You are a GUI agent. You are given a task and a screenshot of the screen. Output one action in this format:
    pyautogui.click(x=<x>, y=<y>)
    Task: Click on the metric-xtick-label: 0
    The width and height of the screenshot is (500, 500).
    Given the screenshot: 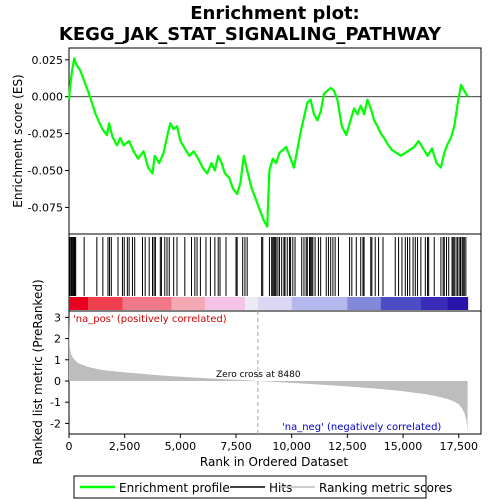 What is the action you would take?
    pyautogui.click(x=69, y=446)
    